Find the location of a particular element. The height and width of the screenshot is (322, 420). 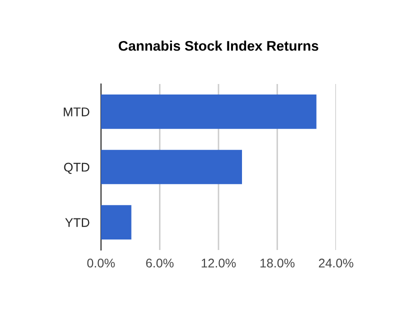

x-tick-label: 18.0% is located at coordinates (277, 263).